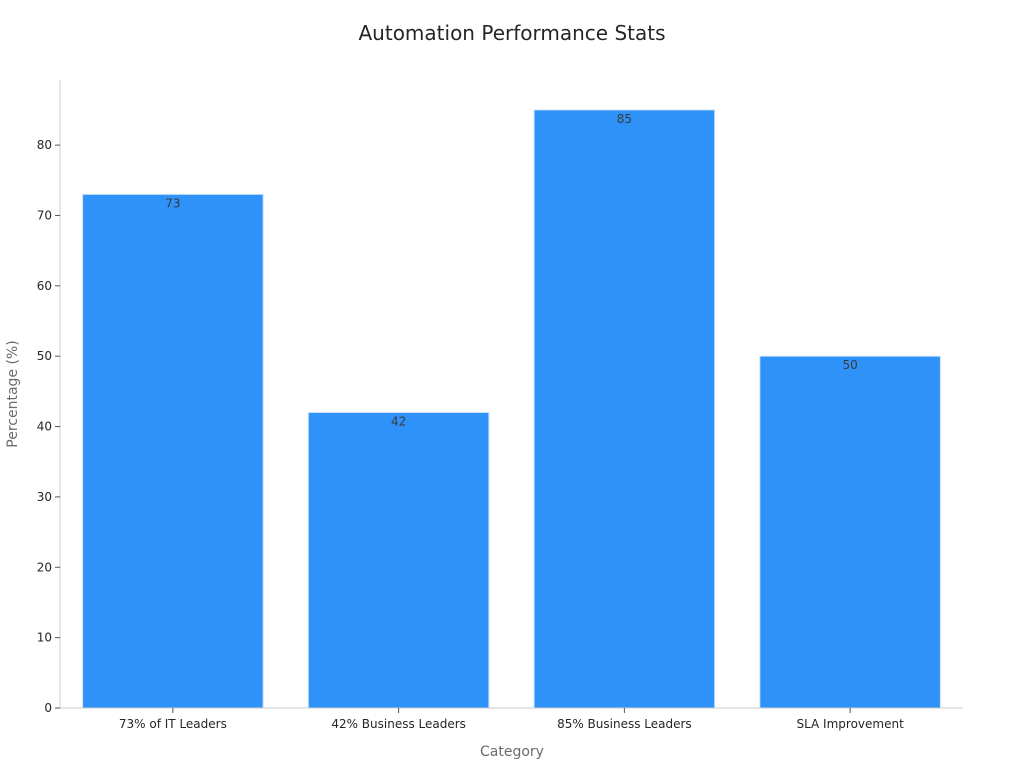  Describe the element at coordinates (44, 286) in the screenshot. I see `y-tick-label-60: 60` at that location.